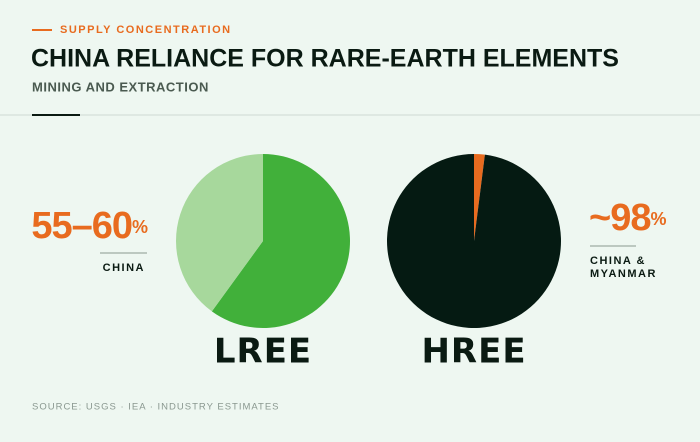 The height and width of the screenshot is (442, 700). What do you see at coordinates (263, 352) in the screenshot?
I see `pie-label: LREE` at bounding box center [263, 352].